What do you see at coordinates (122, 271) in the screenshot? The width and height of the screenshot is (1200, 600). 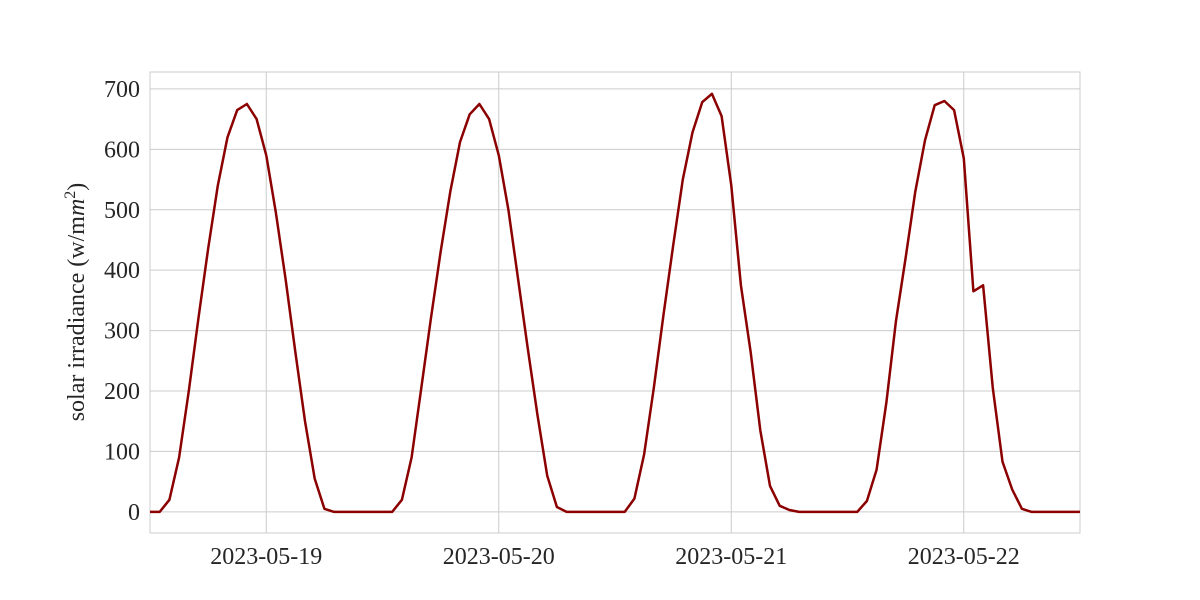 I see `y-tick-label: 400` at bounding box center [122, 271].